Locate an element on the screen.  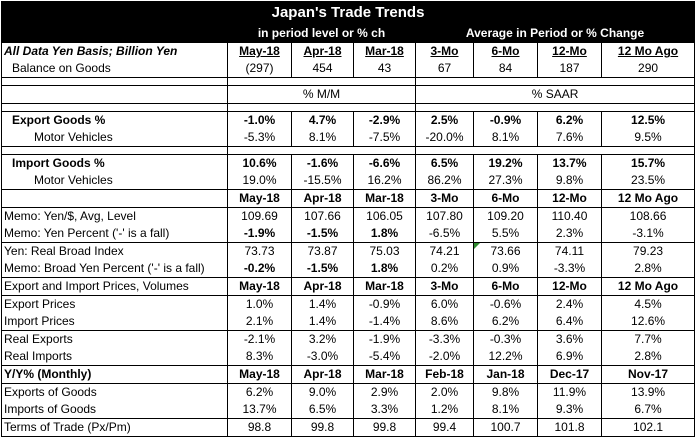
unit-row: % M/M % SAAR is located at coordinates (348, 94).